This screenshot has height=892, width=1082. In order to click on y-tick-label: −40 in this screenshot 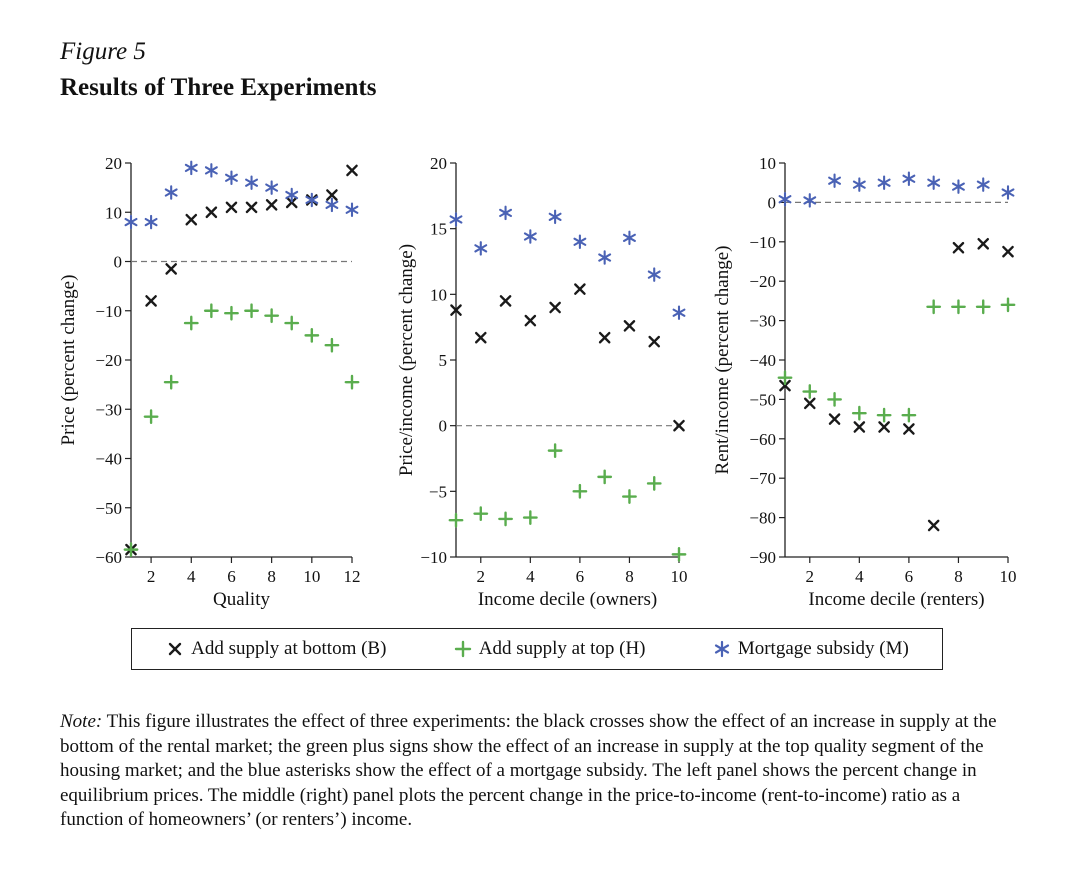, I will do `click(108, 459)`.